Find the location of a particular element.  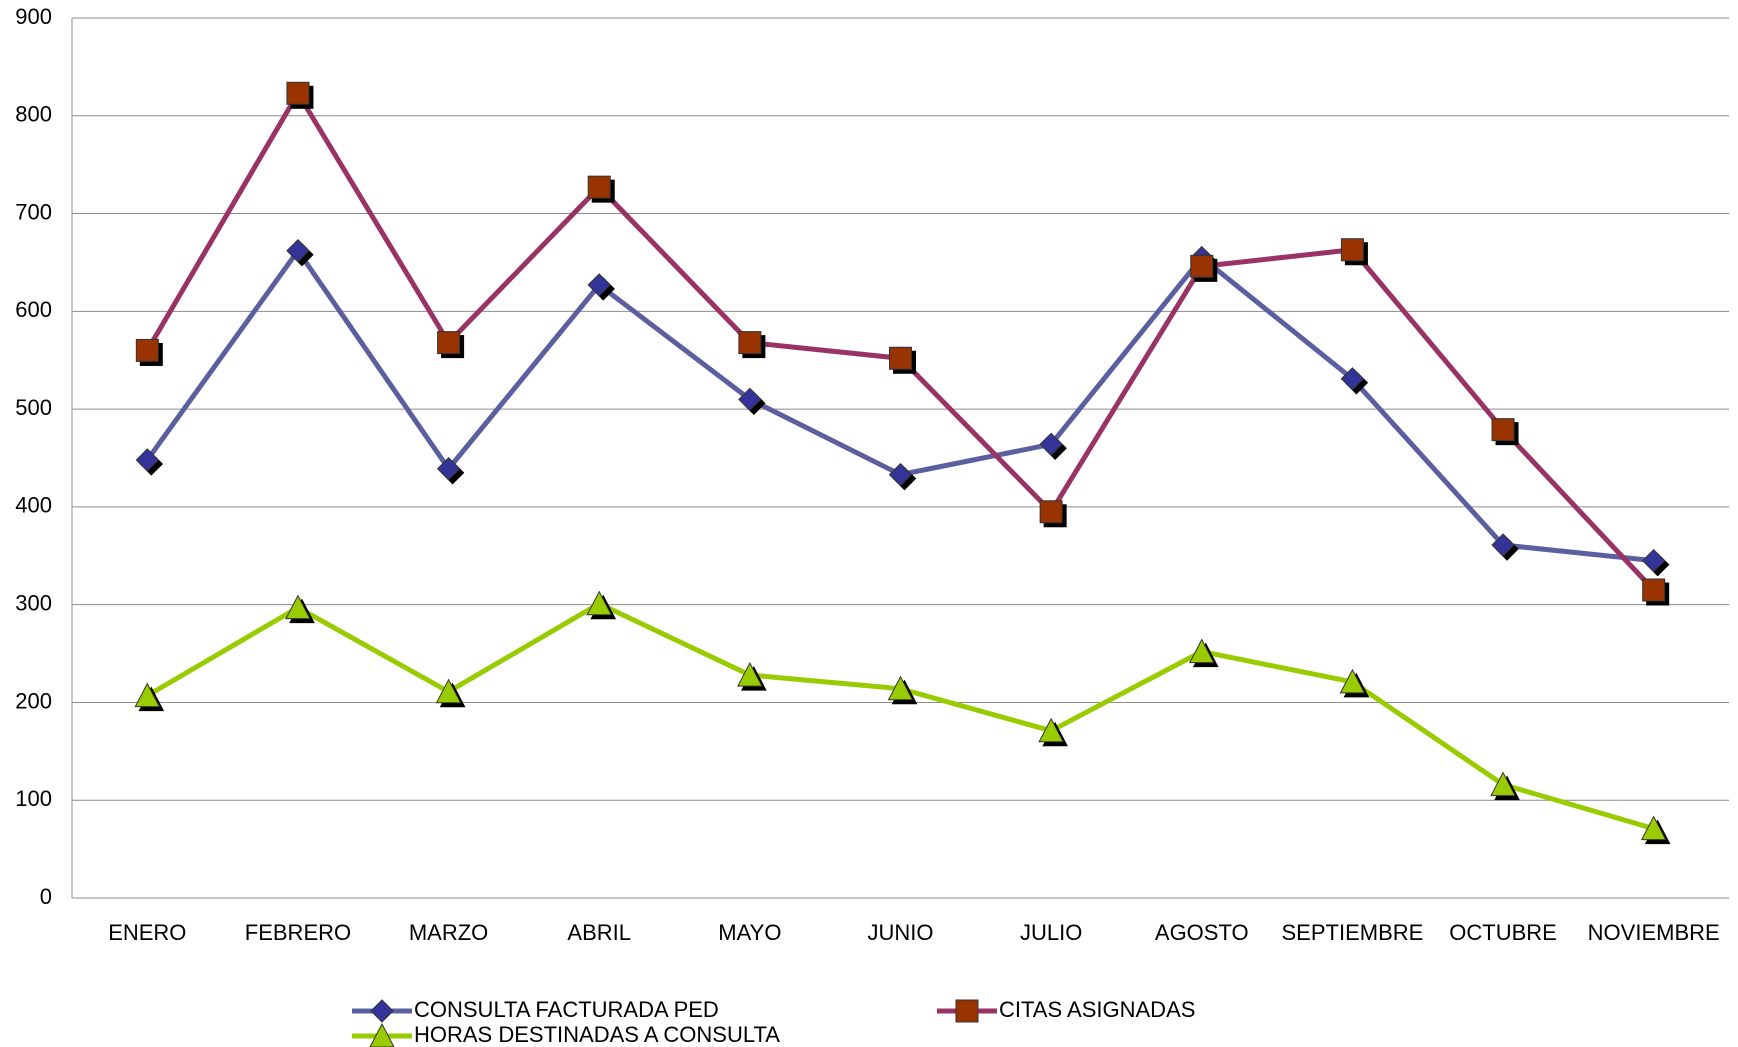

x-tick-label: JULIO is located at coordinates (1051, 932).